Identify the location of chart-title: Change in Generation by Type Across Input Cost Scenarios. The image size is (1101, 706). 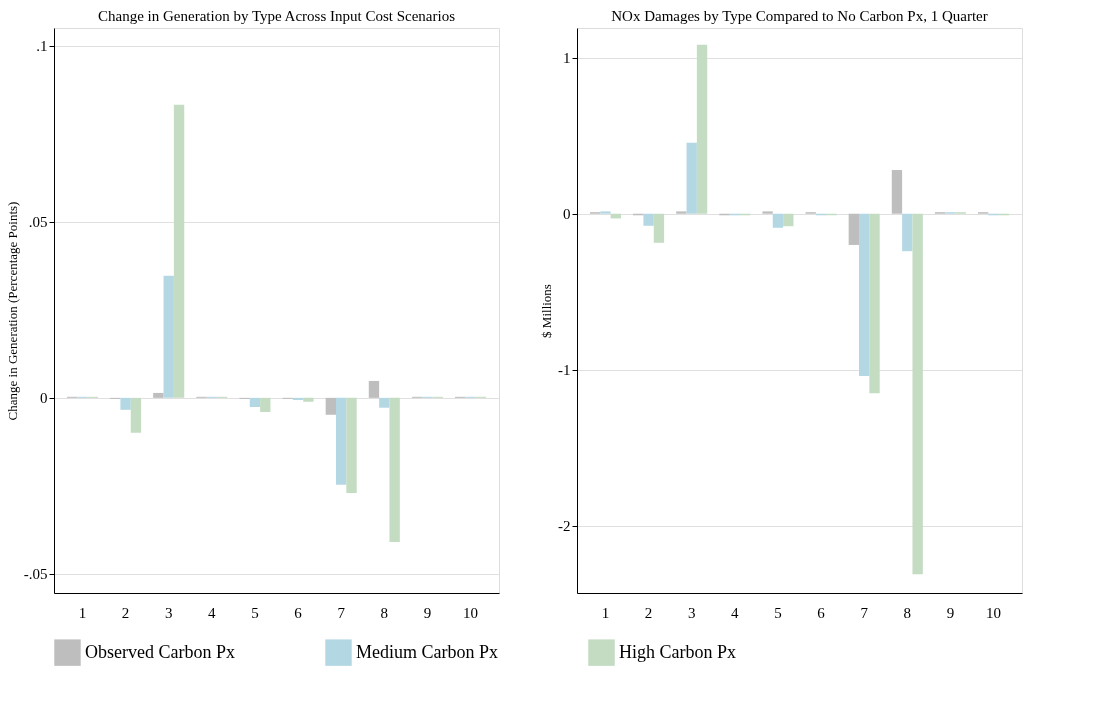
(277, 16).